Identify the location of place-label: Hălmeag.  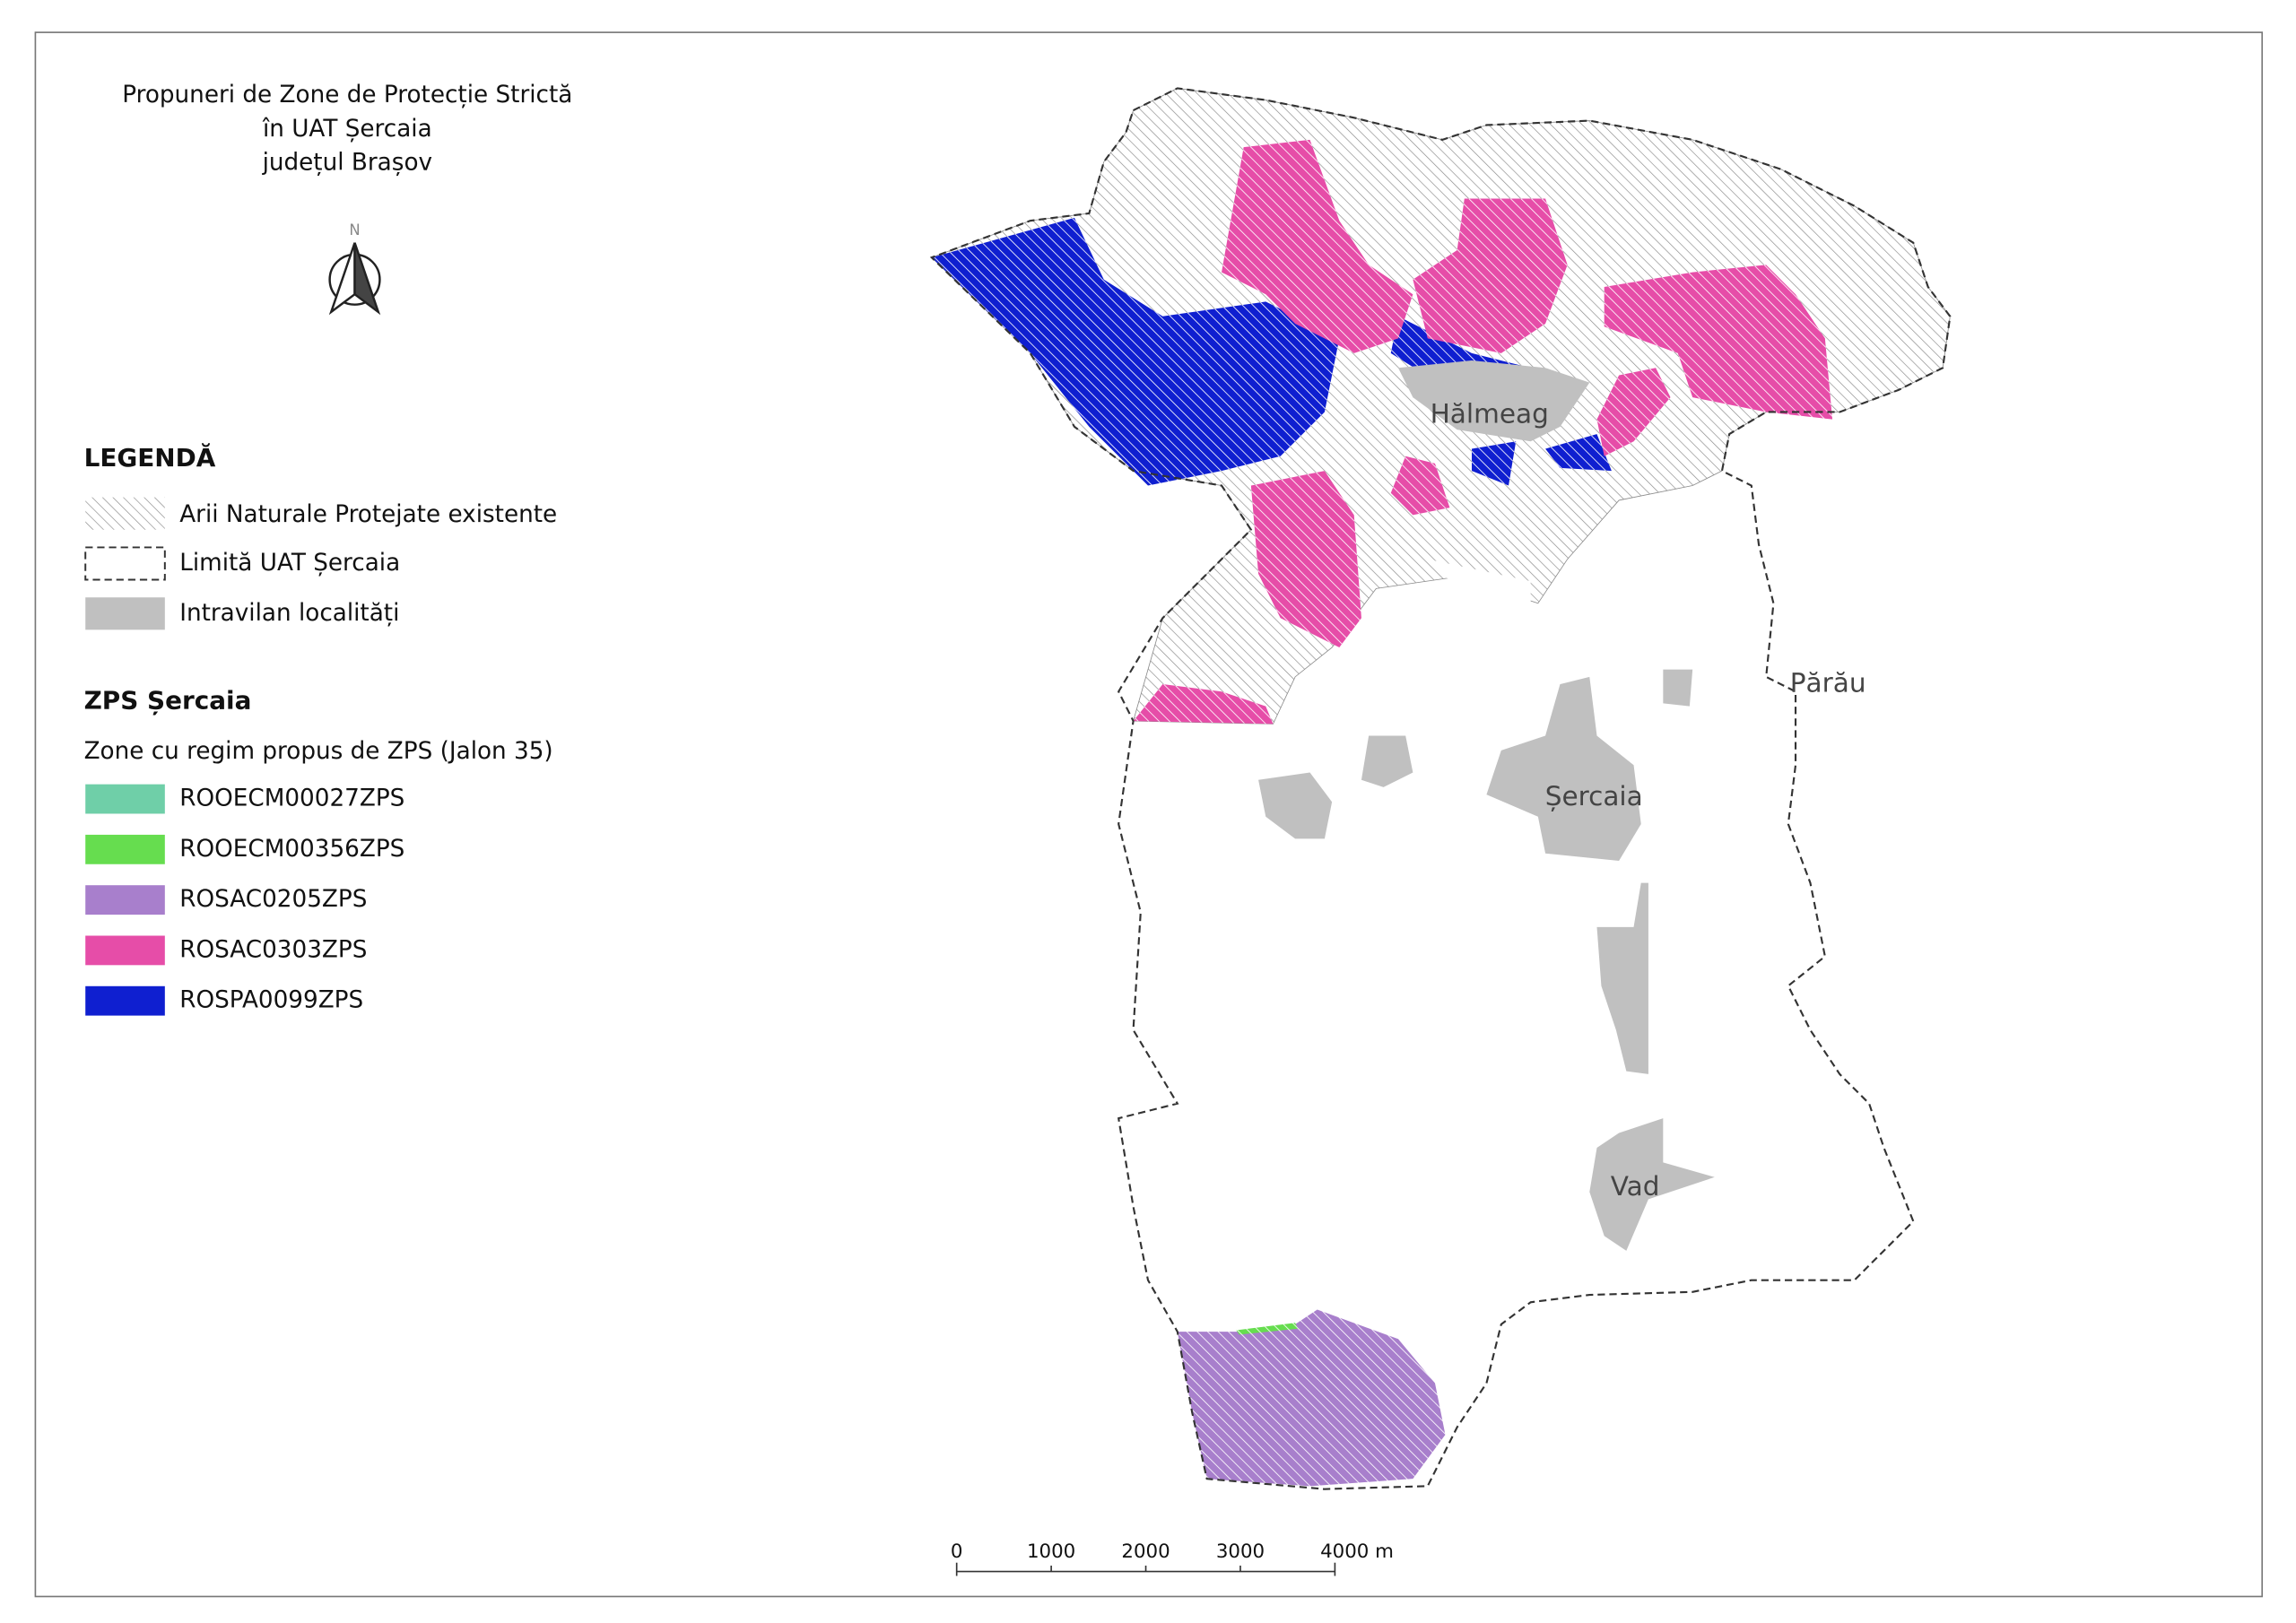
(1490, 413).